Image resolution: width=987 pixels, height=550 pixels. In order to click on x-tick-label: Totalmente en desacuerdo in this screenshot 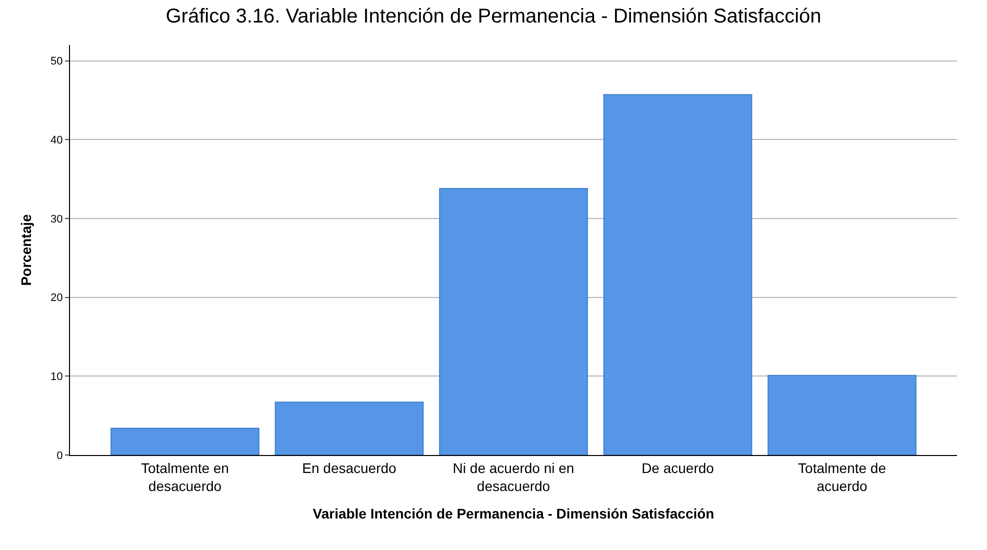, I will do `click(185, 477)`.